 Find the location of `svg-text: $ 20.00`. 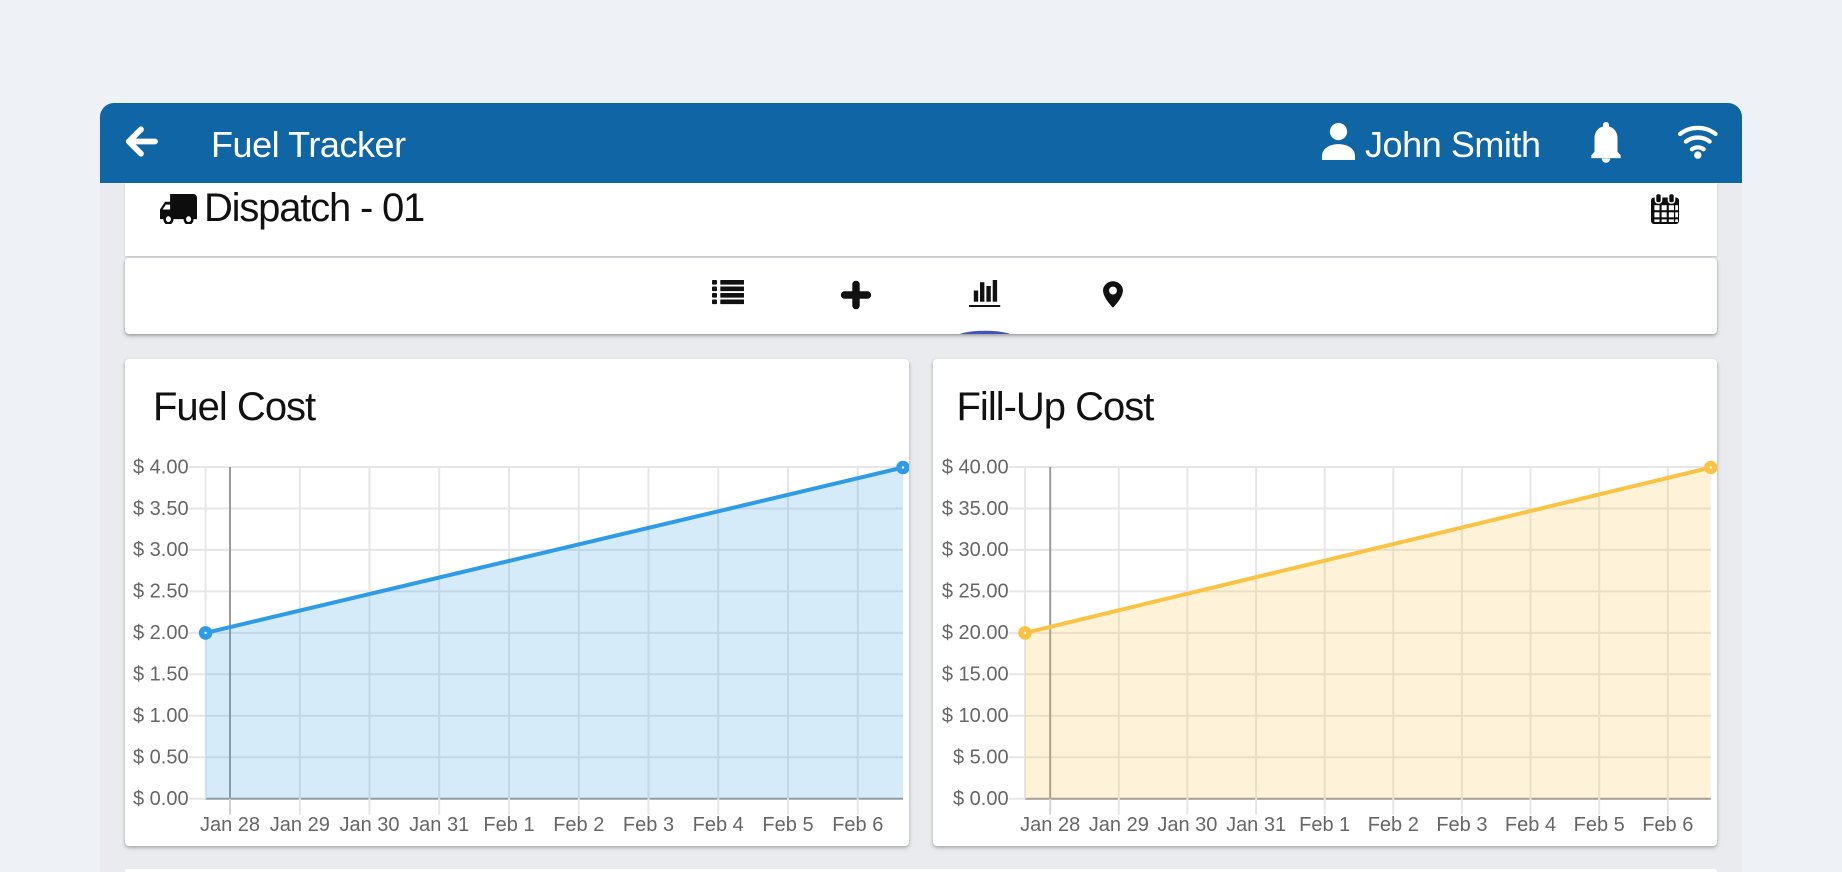

svg-text: $ 20.00 is located at coordinates (975, 633).